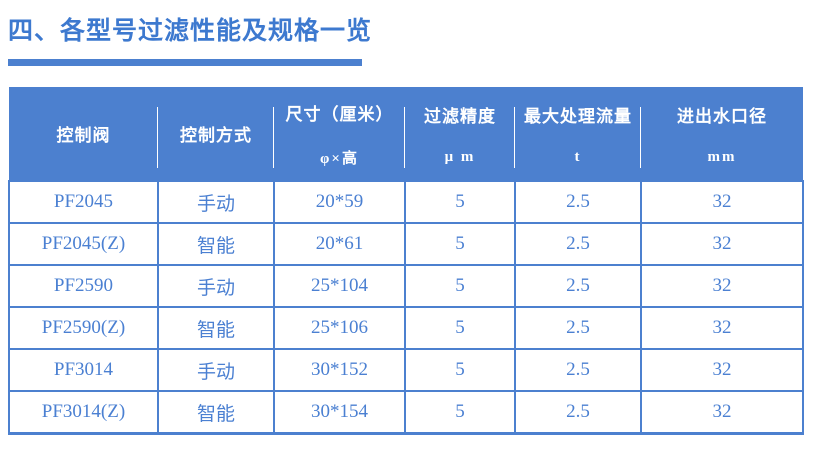 The width and height of the screenshot is (819, 455). I want to click on title-underline, so click(185, 62).